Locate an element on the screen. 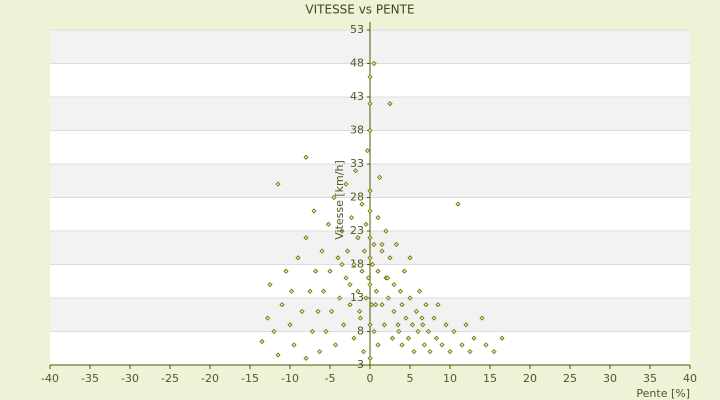 The height and width of the screenshot is (400, 720). x-tick-label: 30 is located at coordinates (610, 378).